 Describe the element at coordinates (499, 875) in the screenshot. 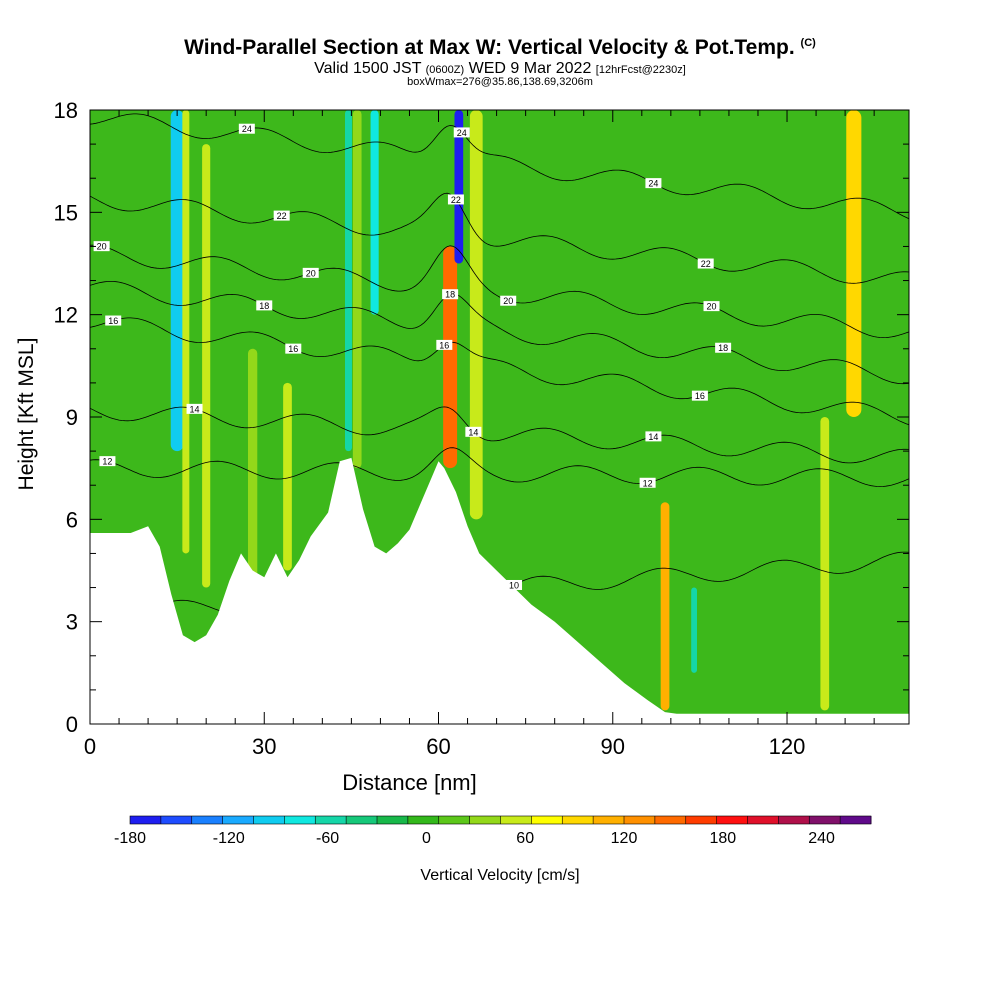

I see `colorbar-label: Vertical Velocity [cm/s]` at that location.